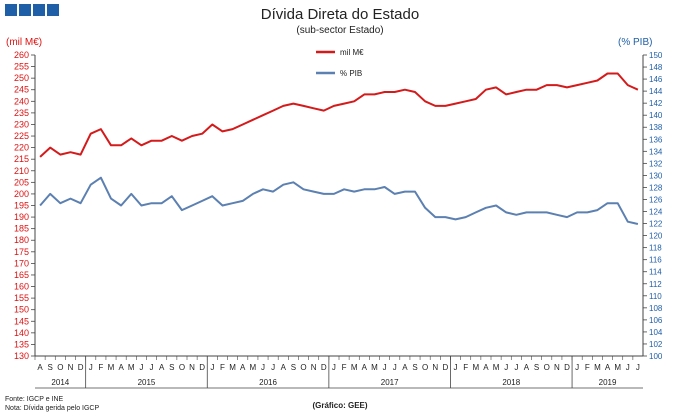 Image resolution: width=680 pixels, height=417 pixels. What do you see at coordinates (21, 321) in the screenshot?
I see `left-tick-label: 145` at bounding box center [21, 321].